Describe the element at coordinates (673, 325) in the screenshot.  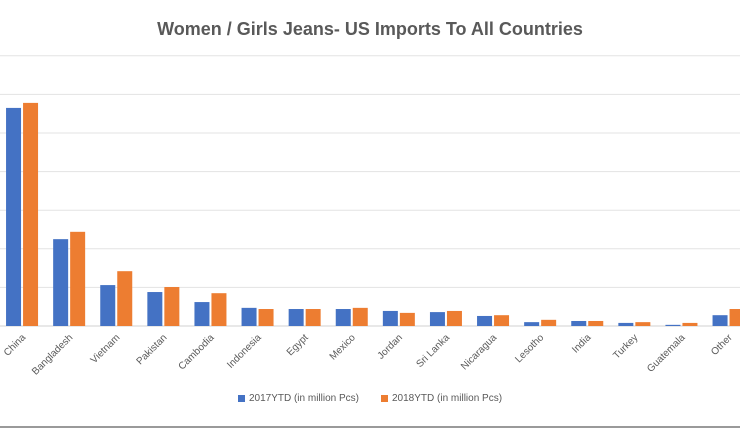
I see `bar-2017-guatemala` at that location.